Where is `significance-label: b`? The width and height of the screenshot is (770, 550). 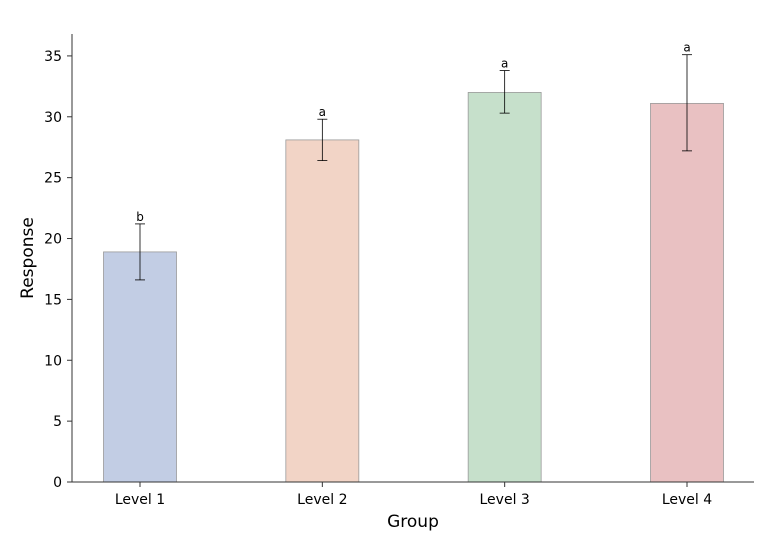 significance-label: b is located at coordinates (140, 217).